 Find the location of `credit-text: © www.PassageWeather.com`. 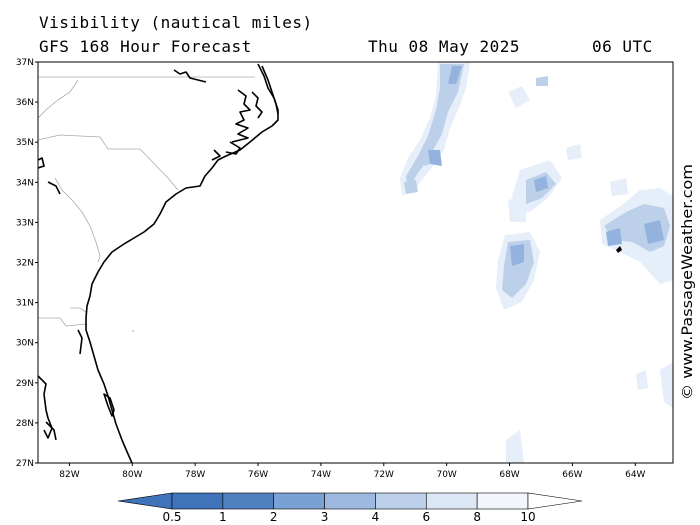

credit-text: © www.PassageWeather.com is located at coordinates (688, 282).